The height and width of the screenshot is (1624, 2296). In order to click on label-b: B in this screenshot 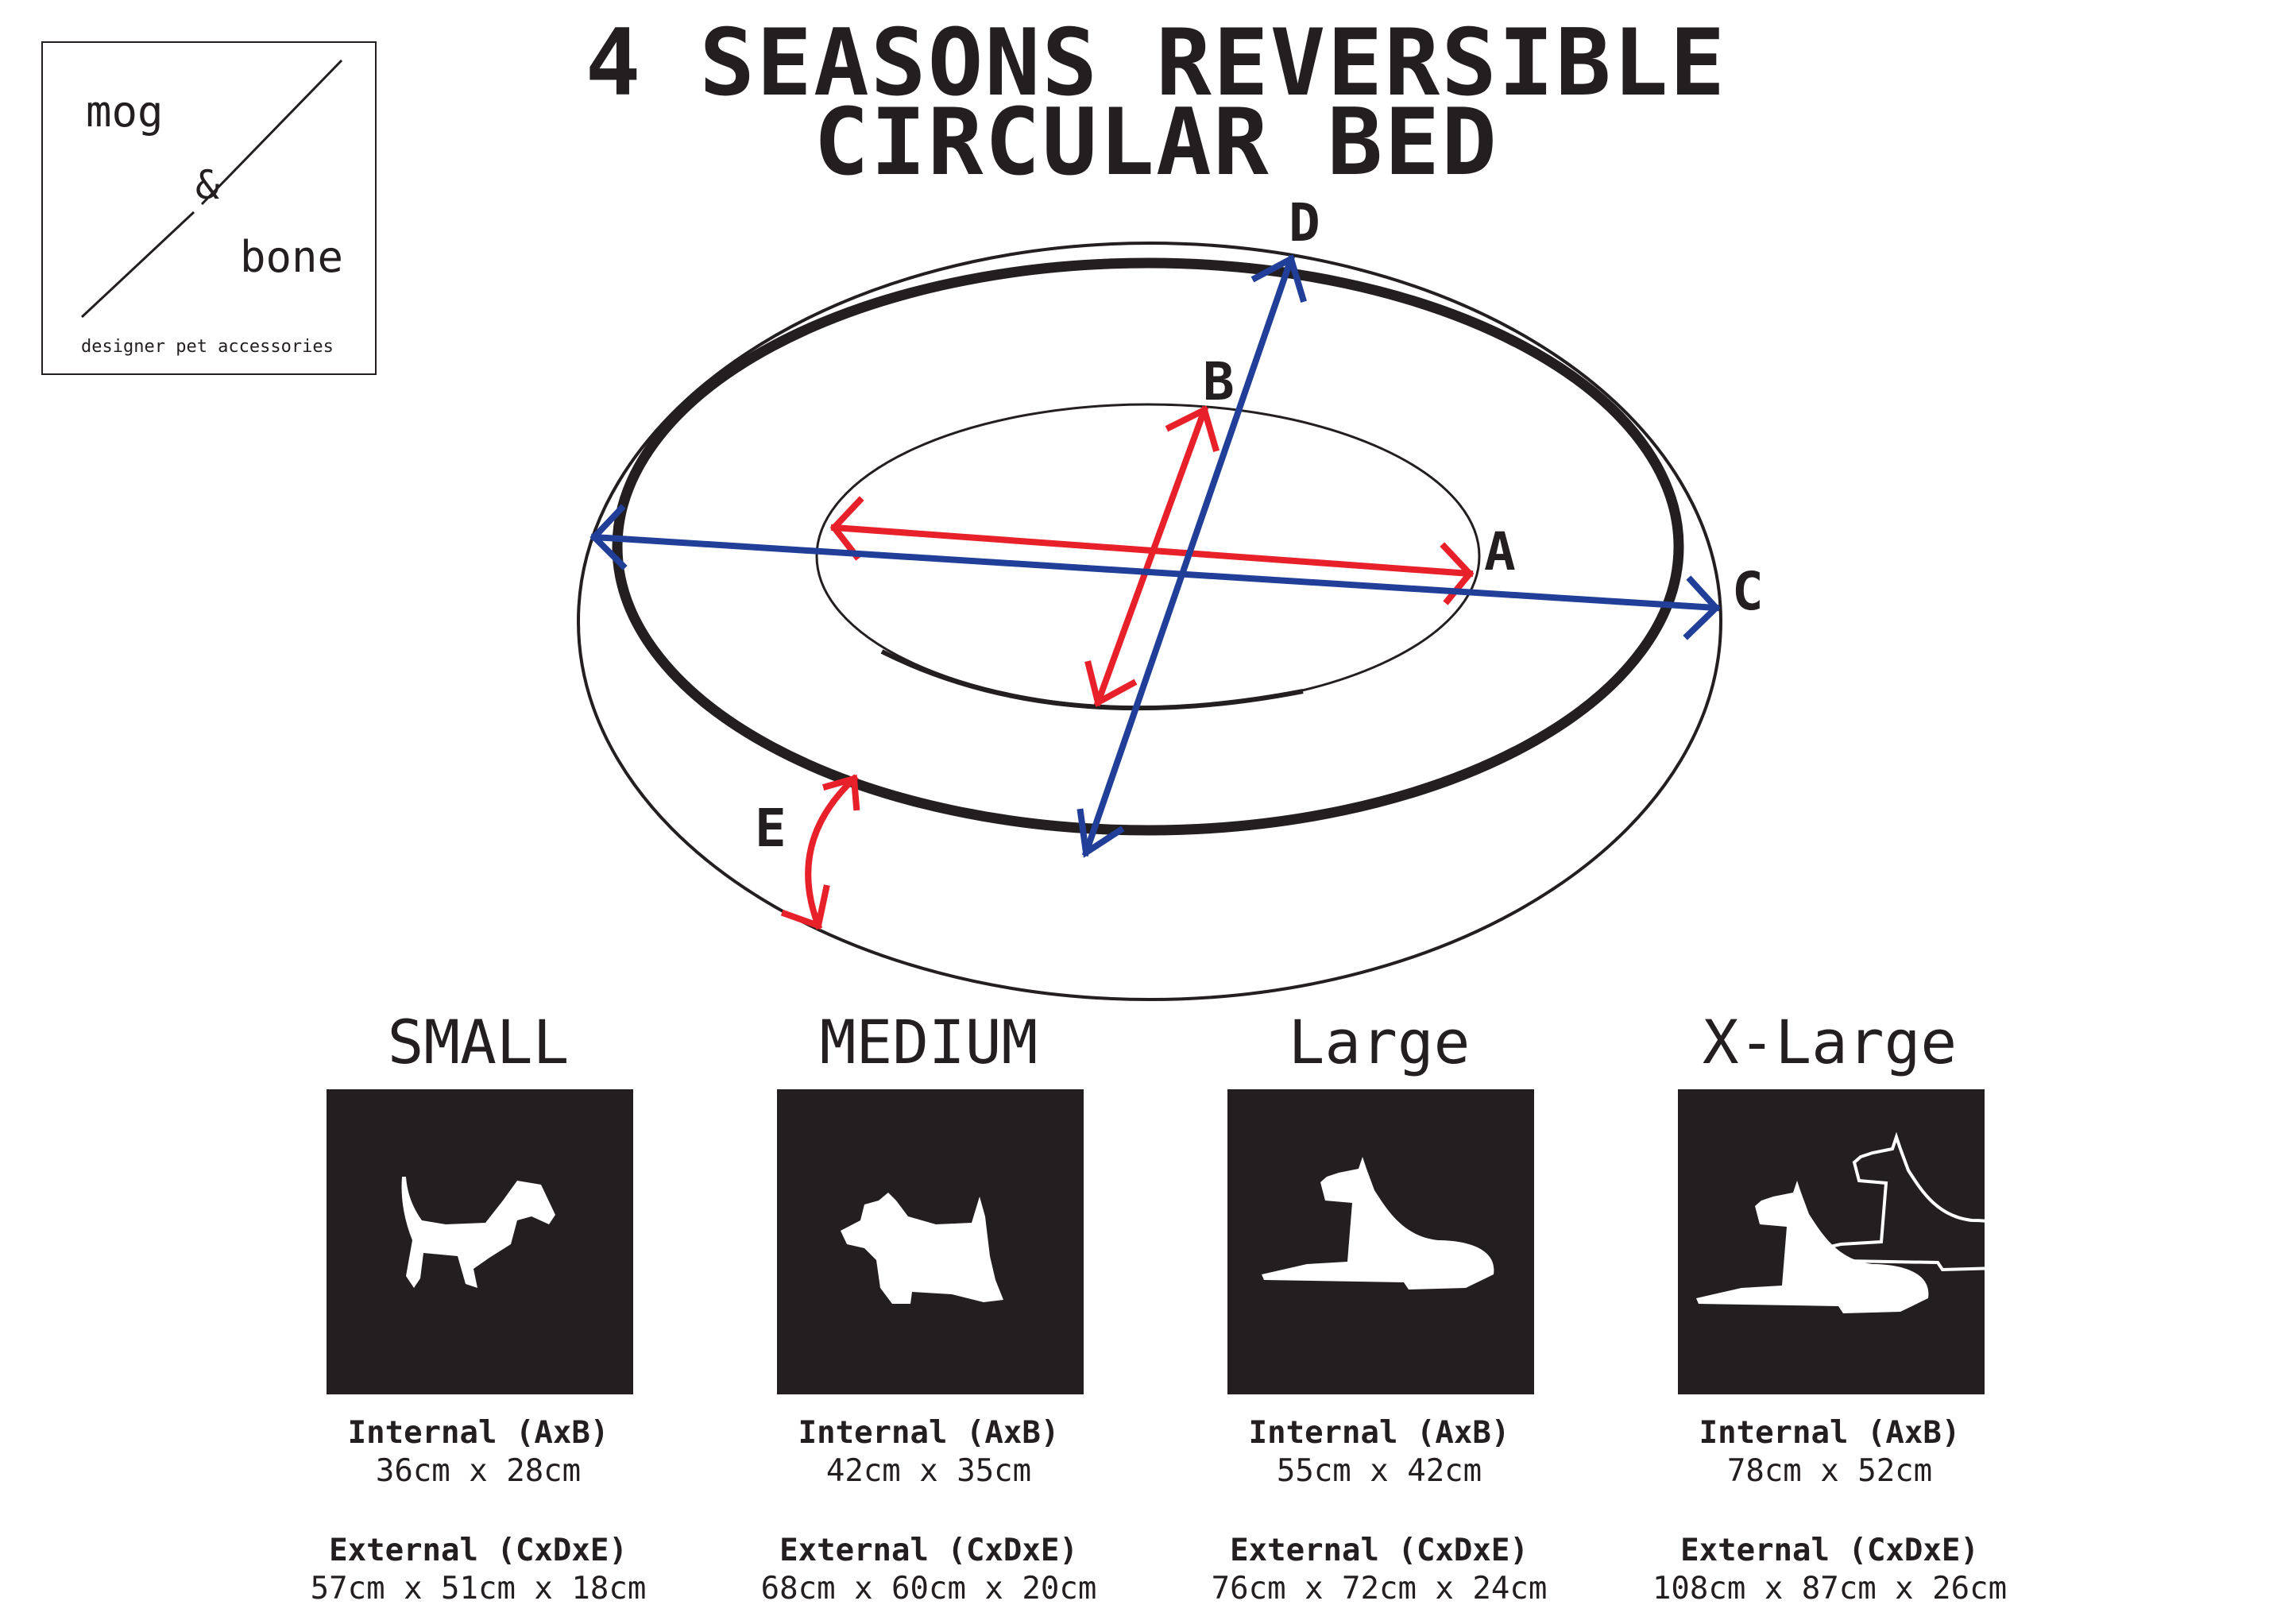, I will do `click(1219, 381)`.